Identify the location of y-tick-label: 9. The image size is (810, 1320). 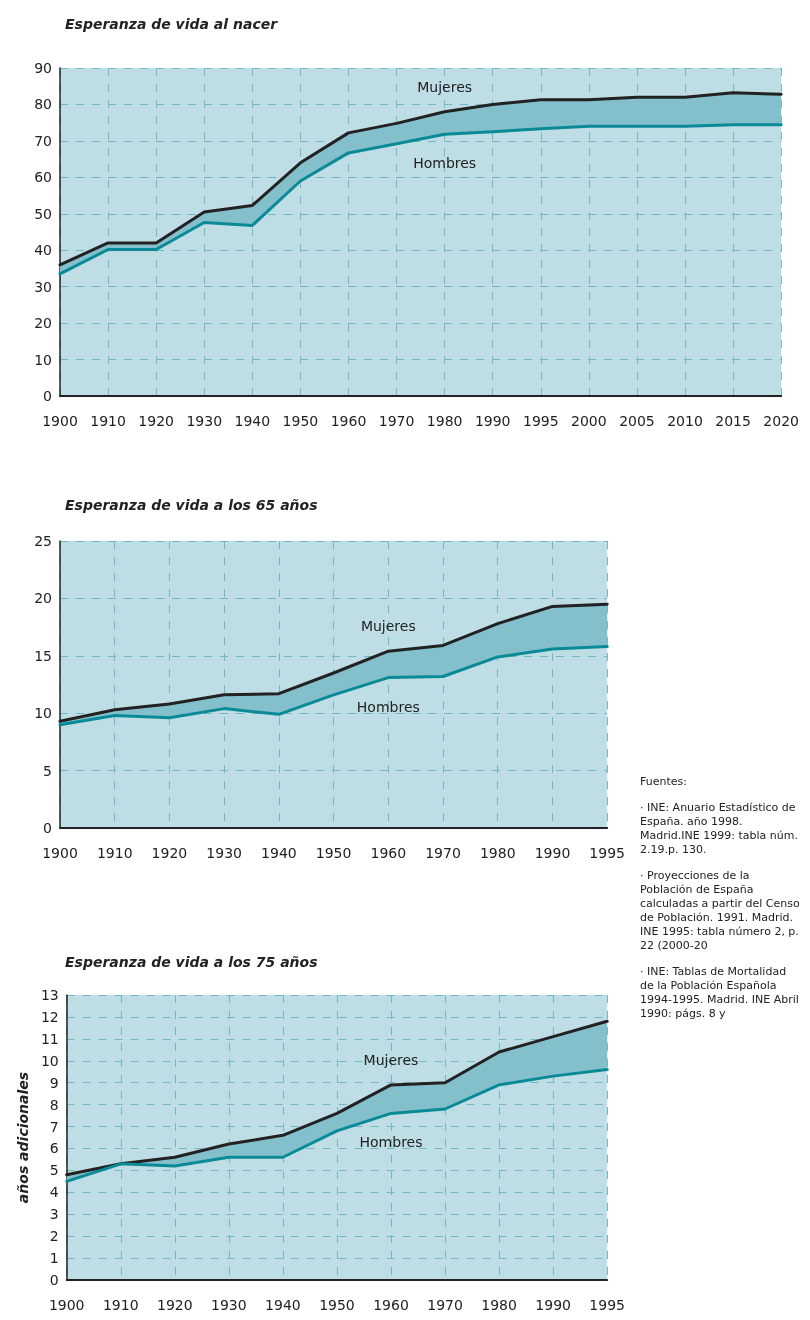
(54, 1082).